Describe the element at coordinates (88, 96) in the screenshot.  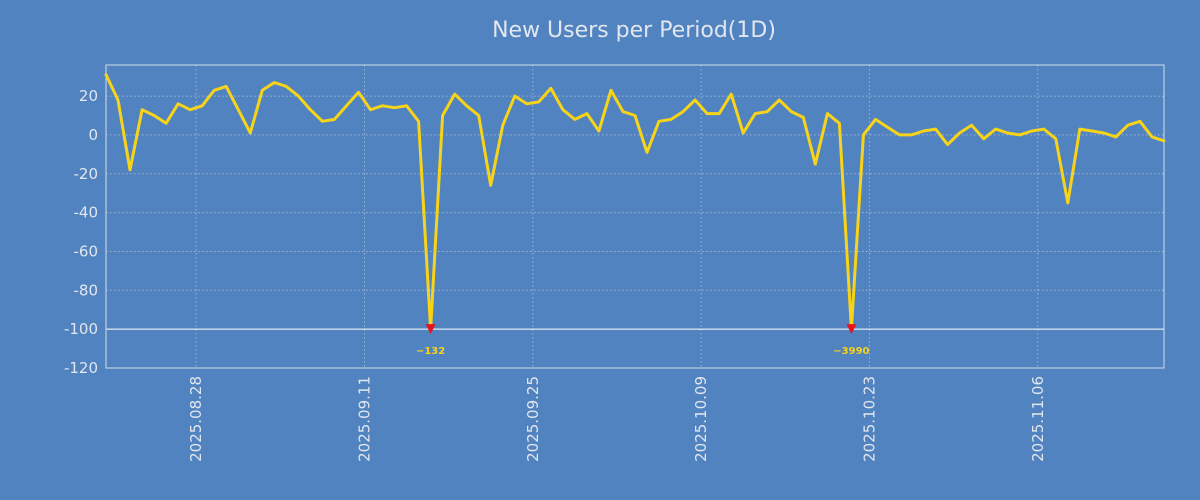
I see `y-tick-label: 20` at that location.